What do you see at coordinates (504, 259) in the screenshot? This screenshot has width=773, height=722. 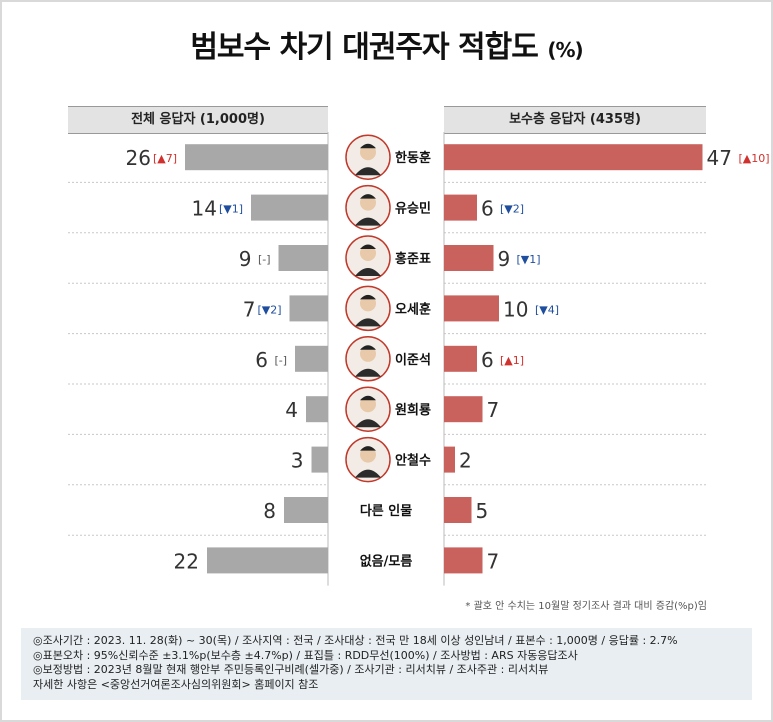 I see `right-value-label: 9` at bounding box center [504, 259].